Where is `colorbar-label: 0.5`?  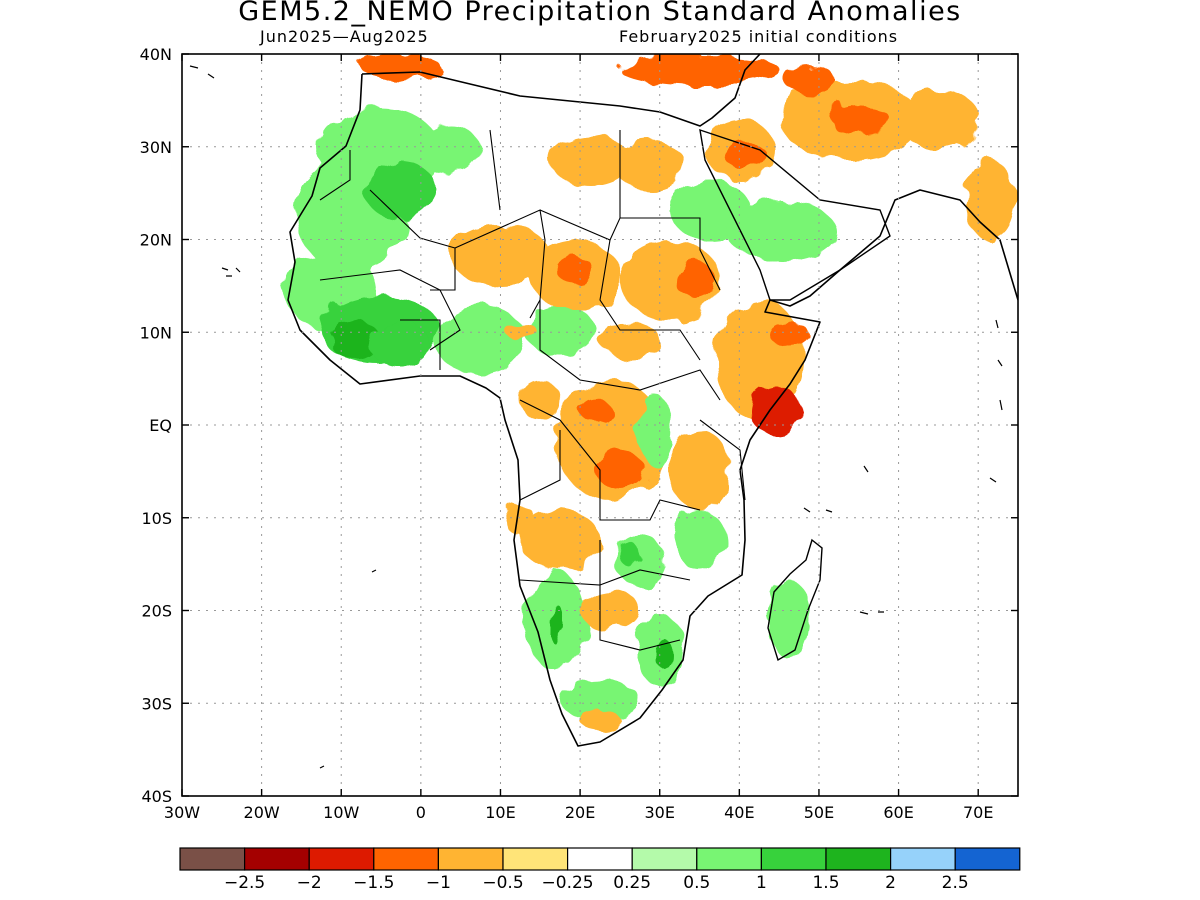
colorbar-label: 0.5 is located at coordinates (696, 883).